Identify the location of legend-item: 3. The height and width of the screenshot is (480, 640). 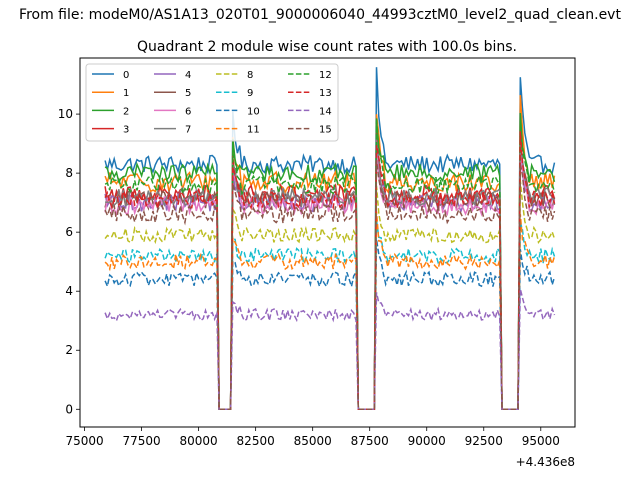
(110, 130).